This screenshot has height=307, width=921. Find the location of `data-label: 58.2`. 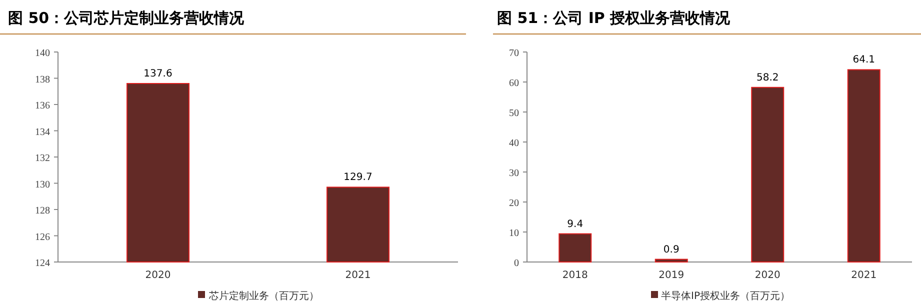

data-label: 58.2 is located at coordinates (767, 78).